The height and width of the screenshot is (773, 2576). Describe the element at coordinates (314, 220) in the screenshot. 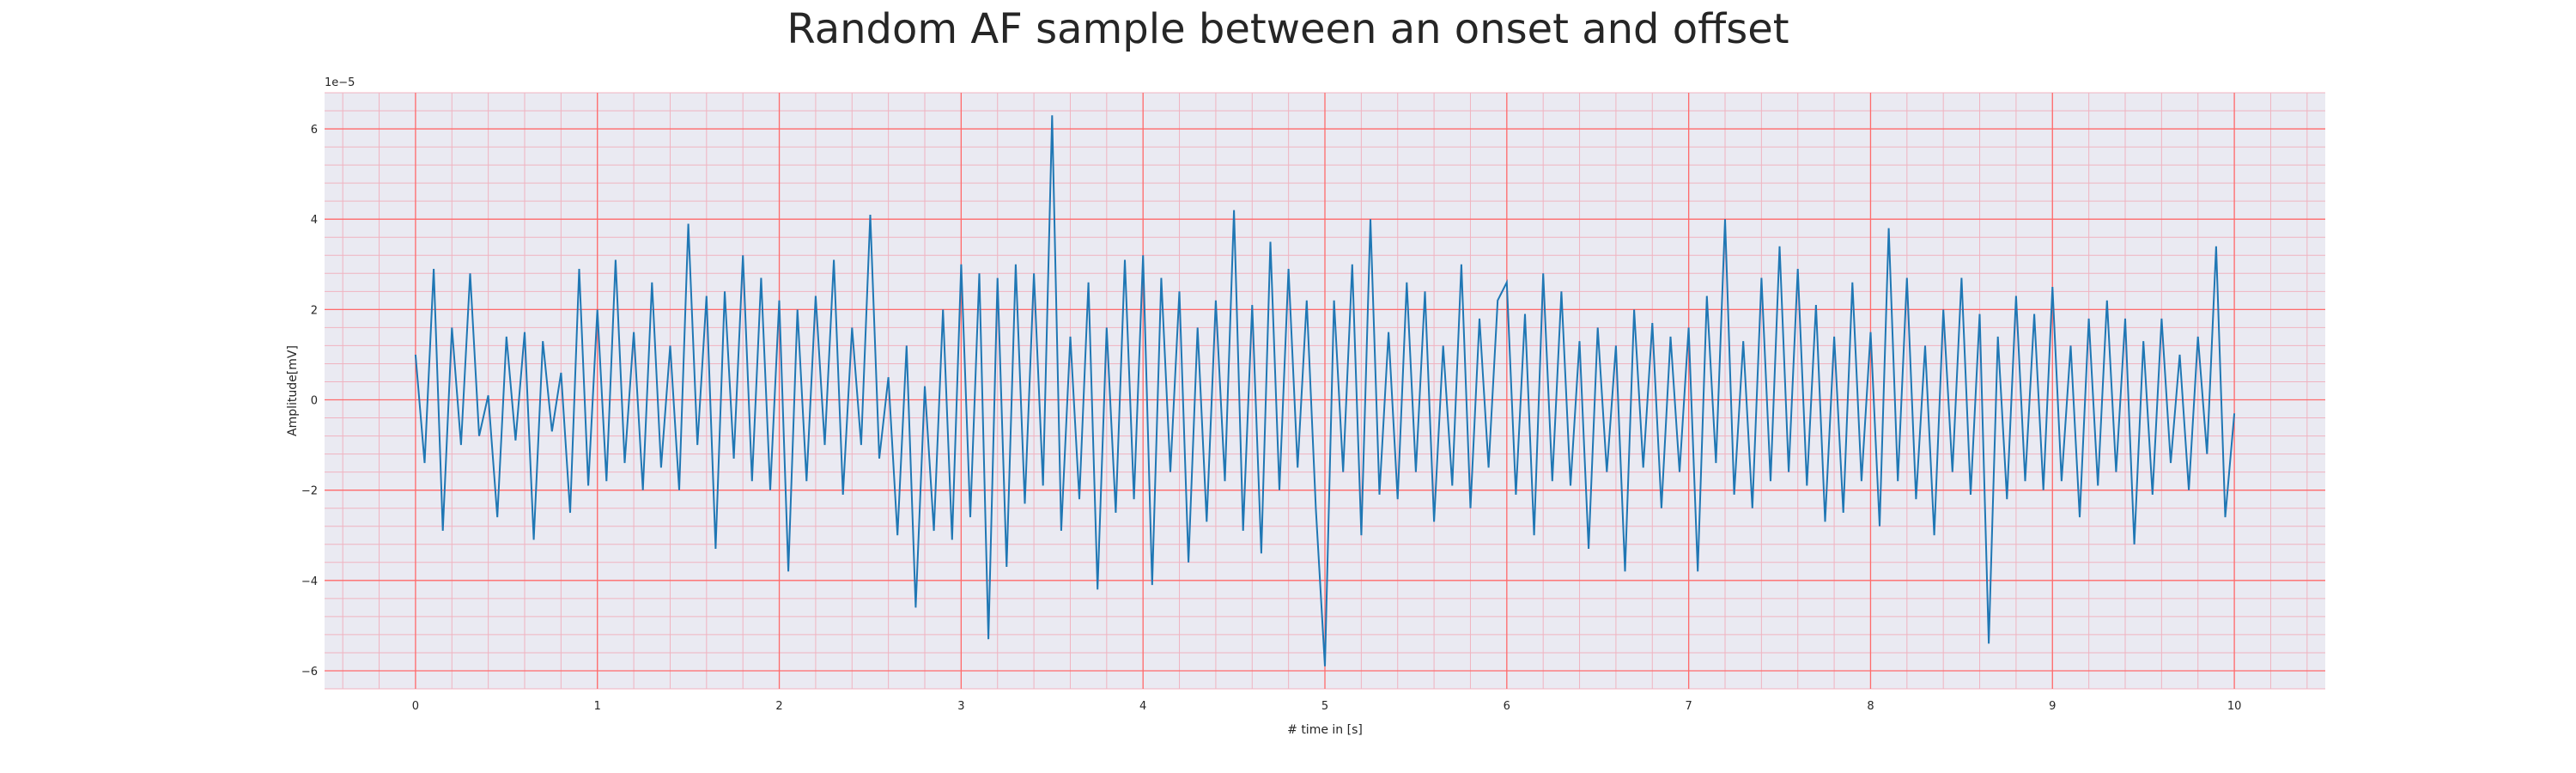

I see `y-tick-label: 4` at that location.